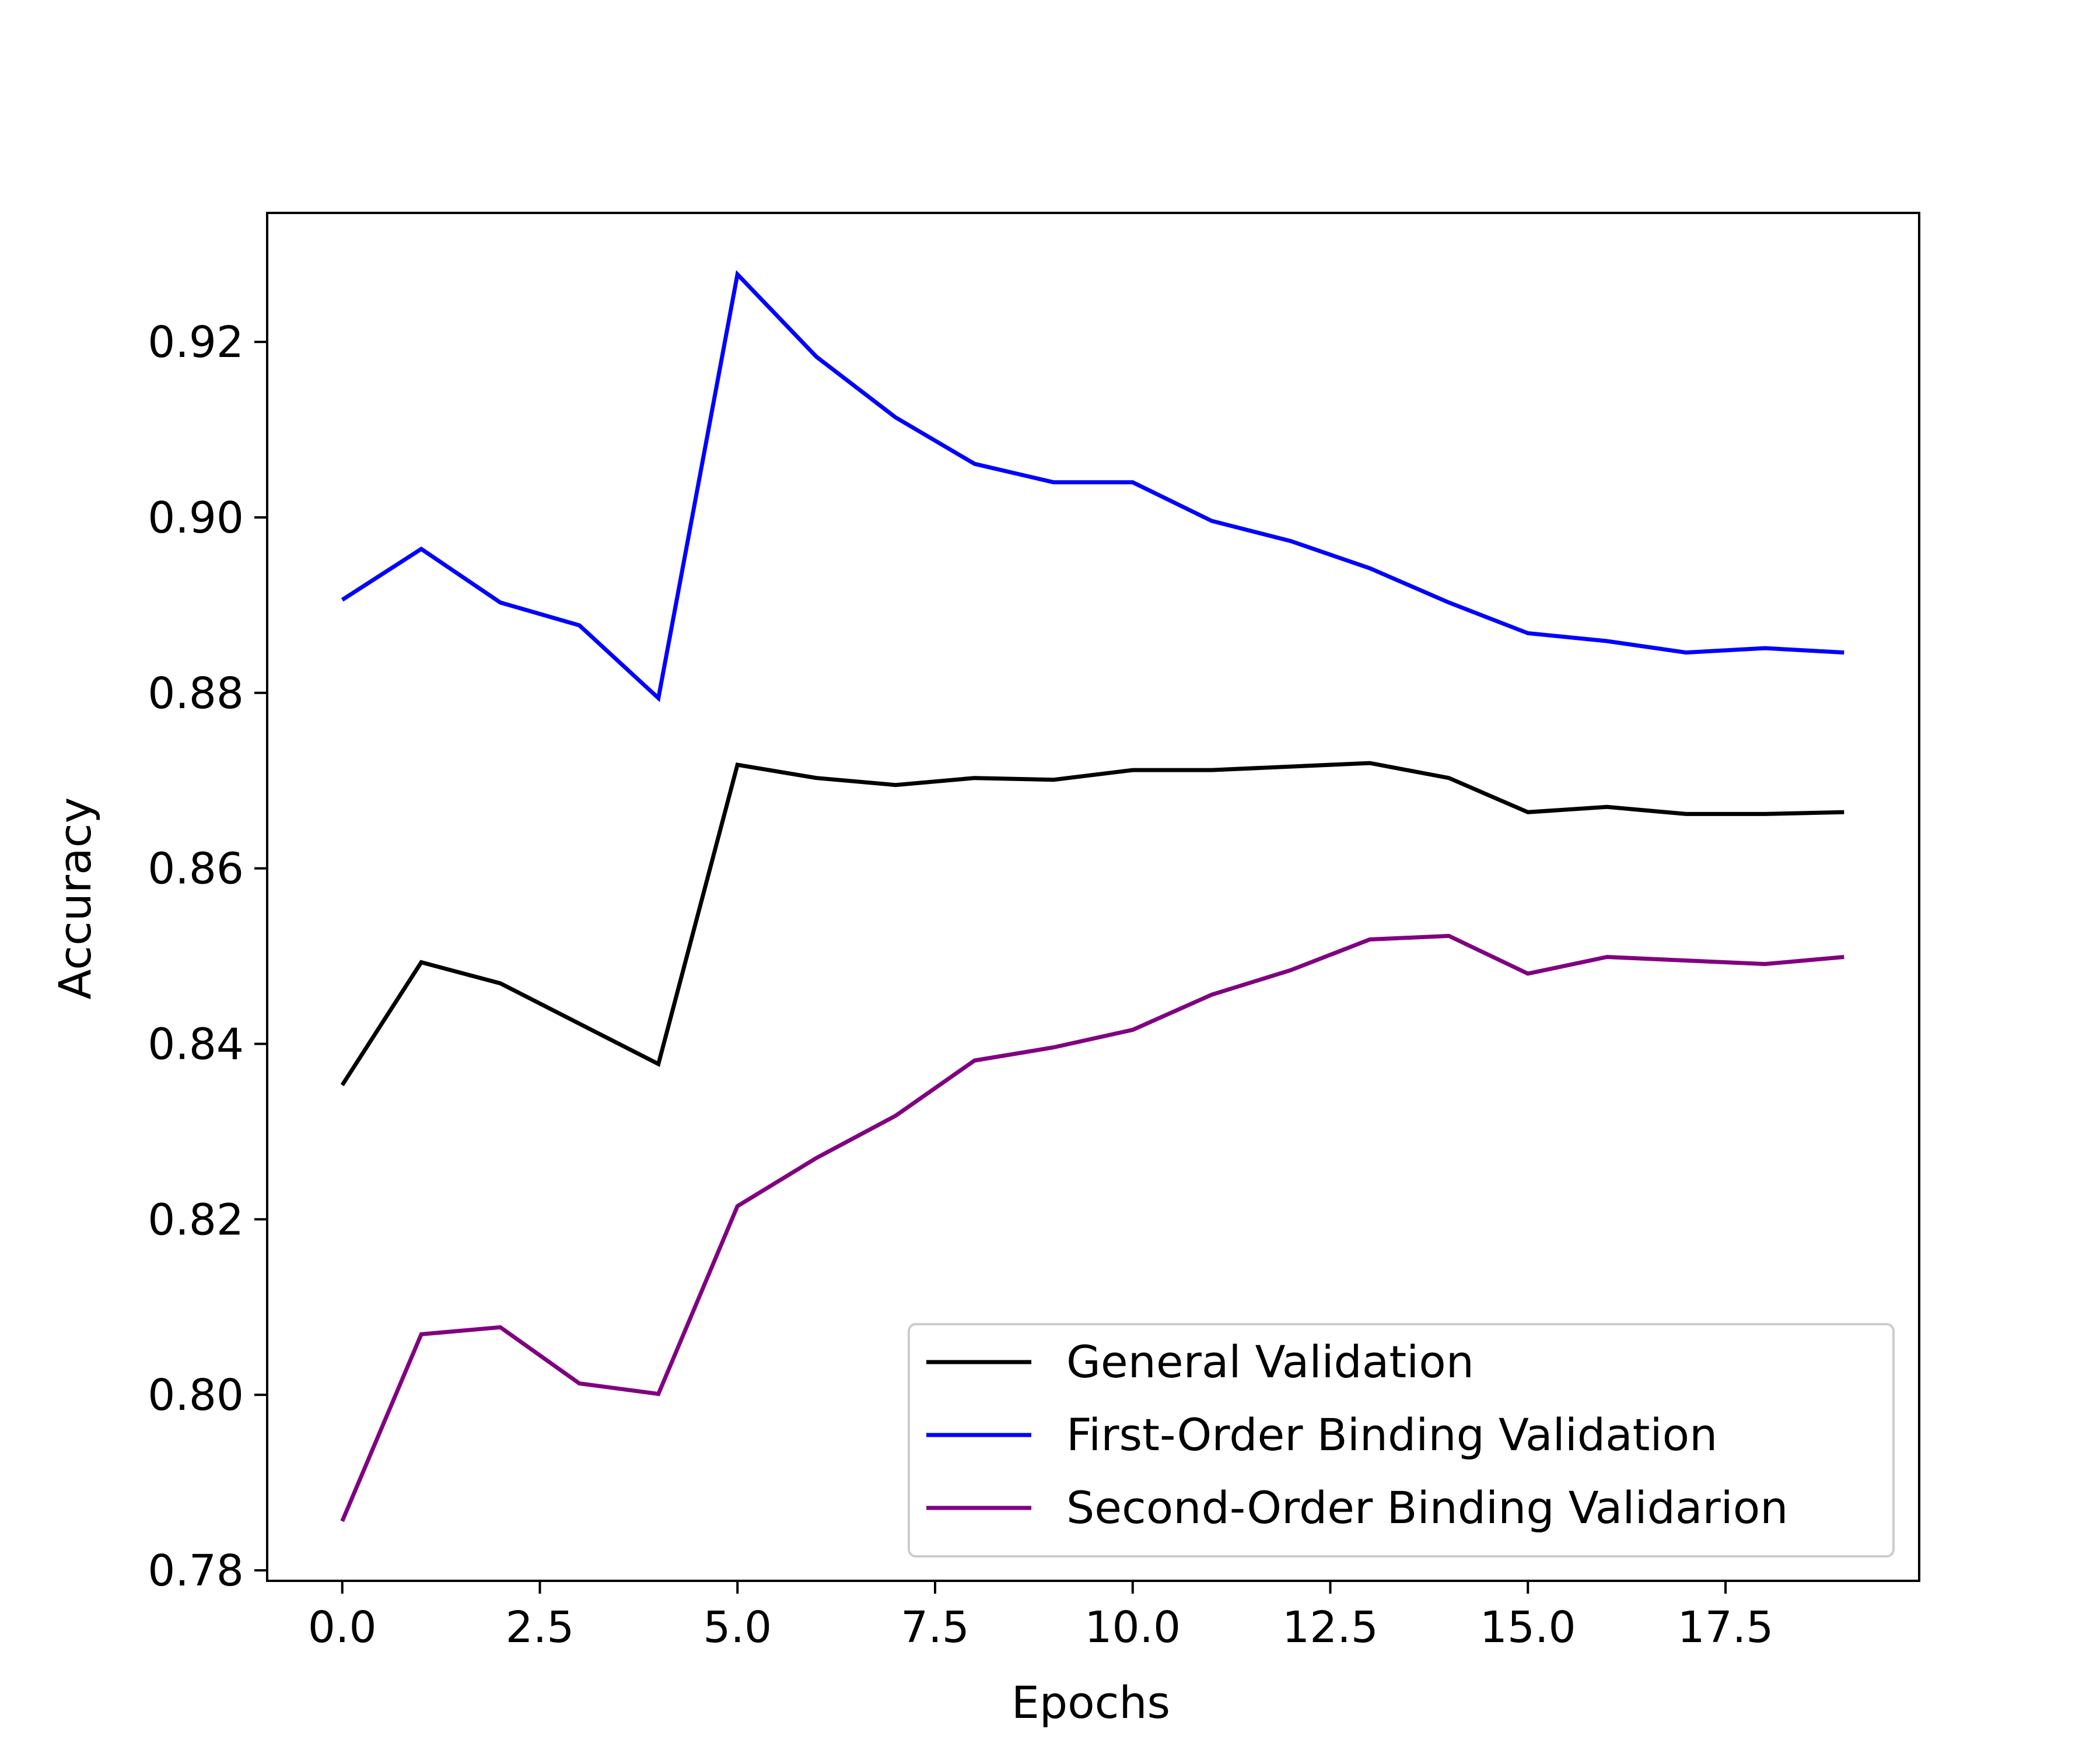  I want to click on y-tick-label: 0.78, so click(196, 1571).